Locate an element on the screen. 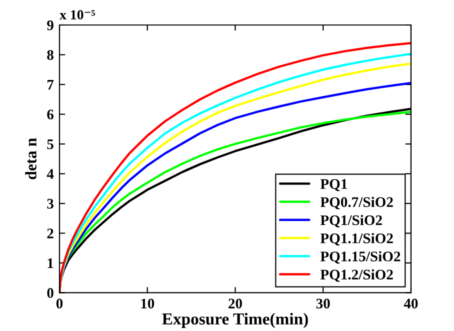 This screenshot has width=454, height=331. y-tick-label: 9 is located at coordinates (50, 25).